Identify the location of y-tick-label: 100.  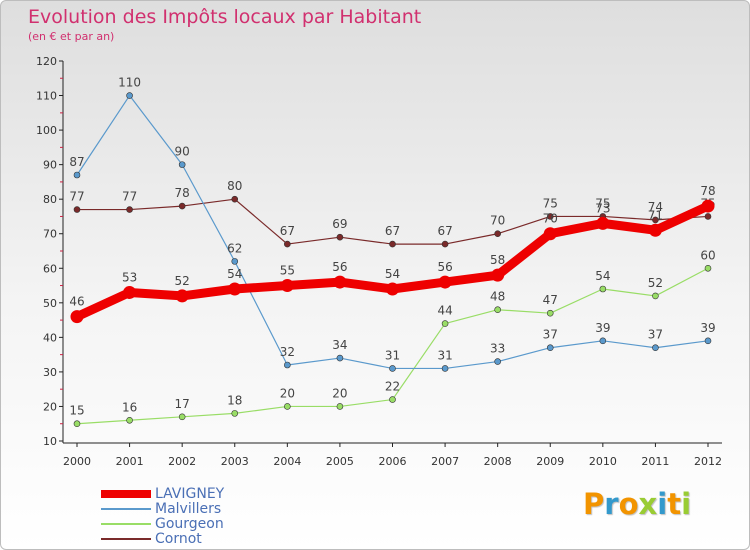
(46, 130).